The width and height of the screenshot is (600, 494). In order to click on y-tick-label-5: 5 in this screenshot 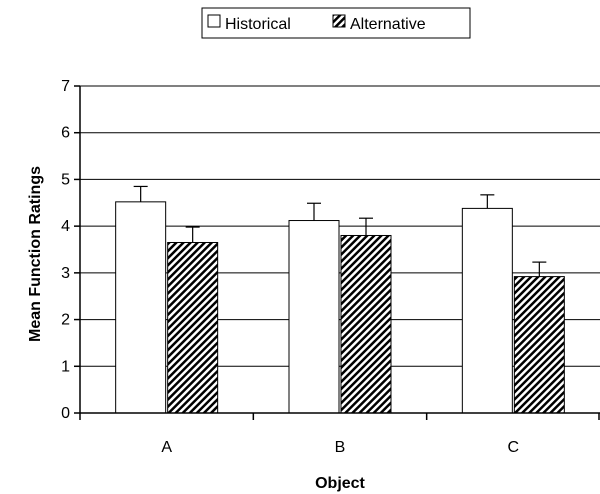, I will do `click(65, 179)`.